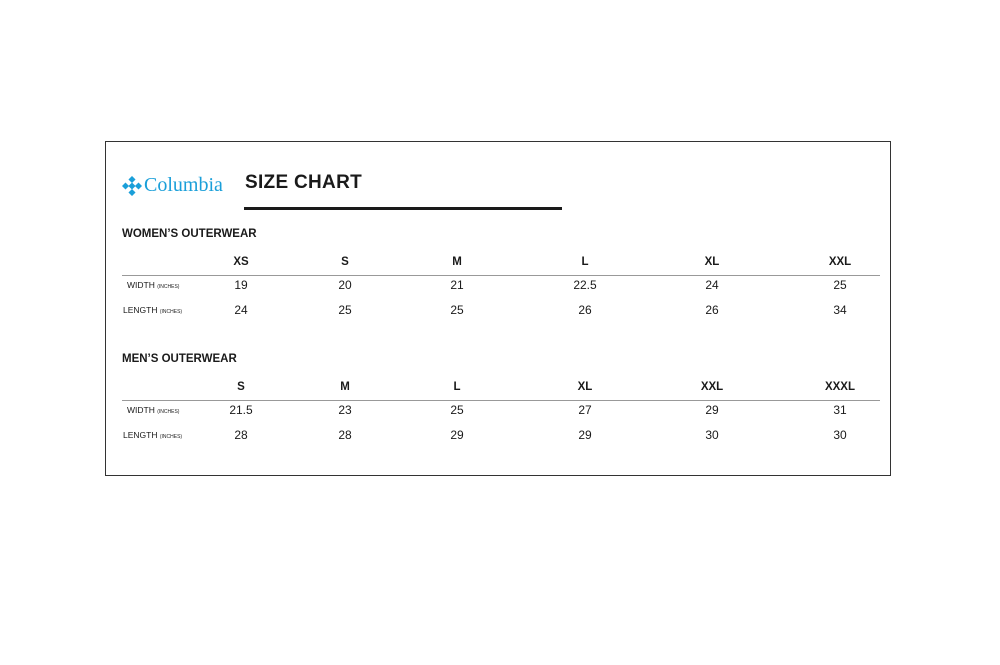 This screenshot has width=1000, height=665. I want to click on size-header: XS, so click(241, 262).